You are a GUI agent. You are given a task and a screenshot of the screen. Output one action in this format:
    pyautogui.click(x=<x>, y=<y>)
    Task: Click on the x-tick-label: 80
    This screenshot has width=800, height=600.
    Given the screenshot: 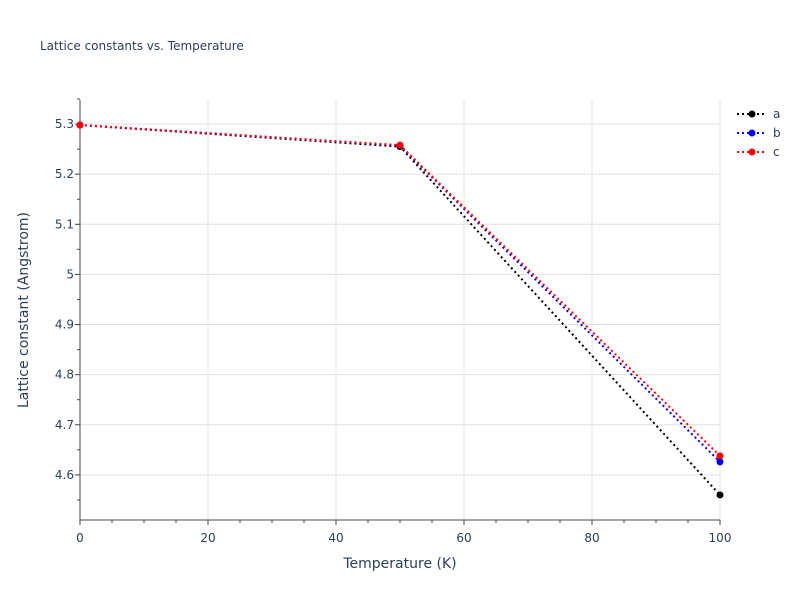 What is the action you would take?
    pyautogui.click(x=591, y=538)
    